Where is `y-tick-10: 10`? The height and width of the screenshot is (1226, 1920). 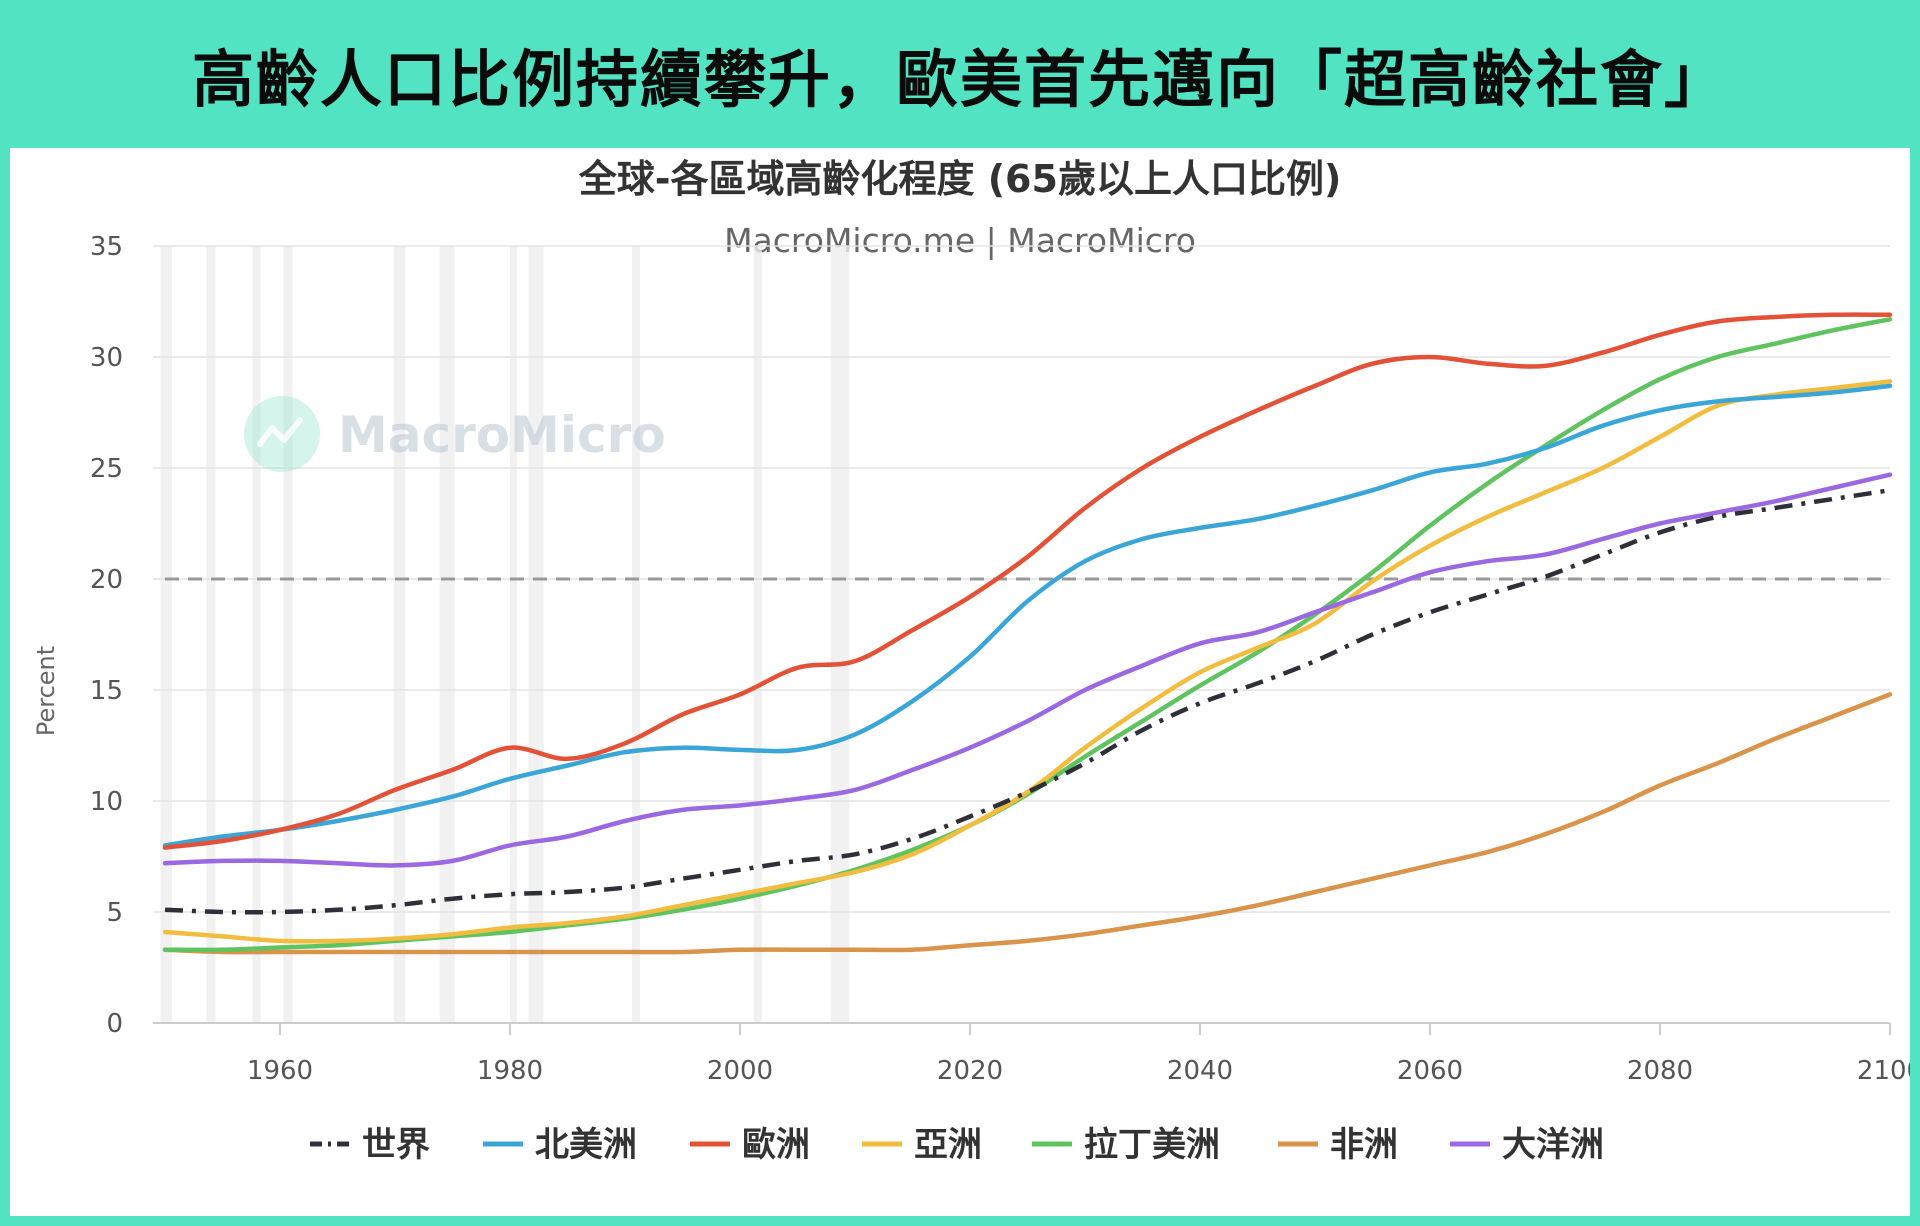 y-tick-10: 10 is located at coordinates (106, 802).